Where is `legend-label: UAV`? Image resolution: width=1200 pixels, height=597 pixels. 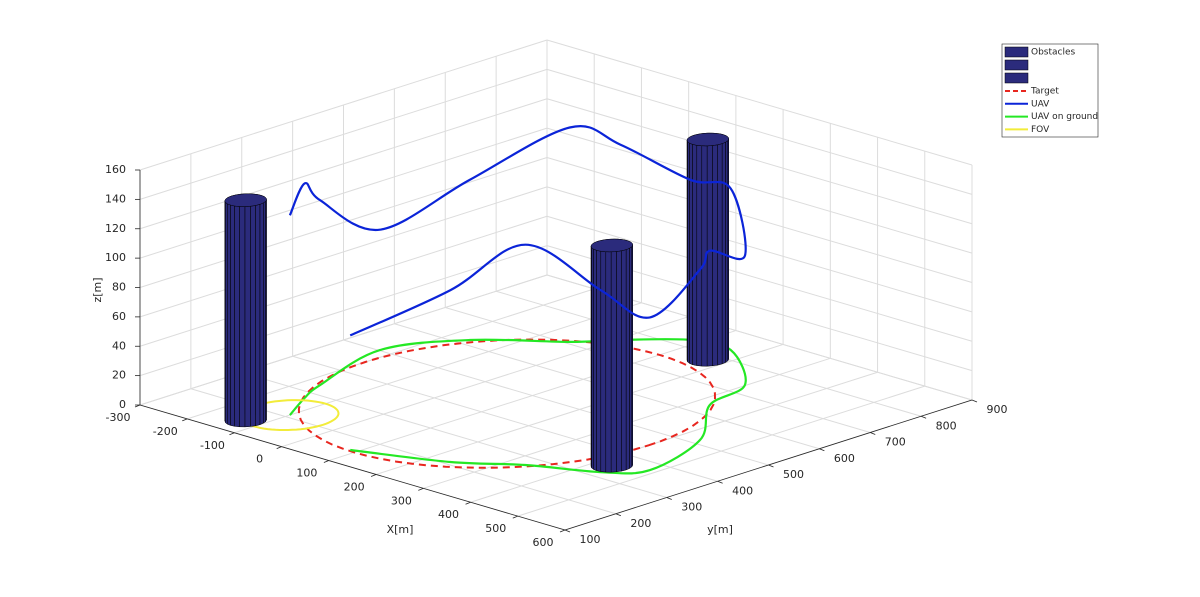
legend-label: UAV is located at coordinates (1040, 104).